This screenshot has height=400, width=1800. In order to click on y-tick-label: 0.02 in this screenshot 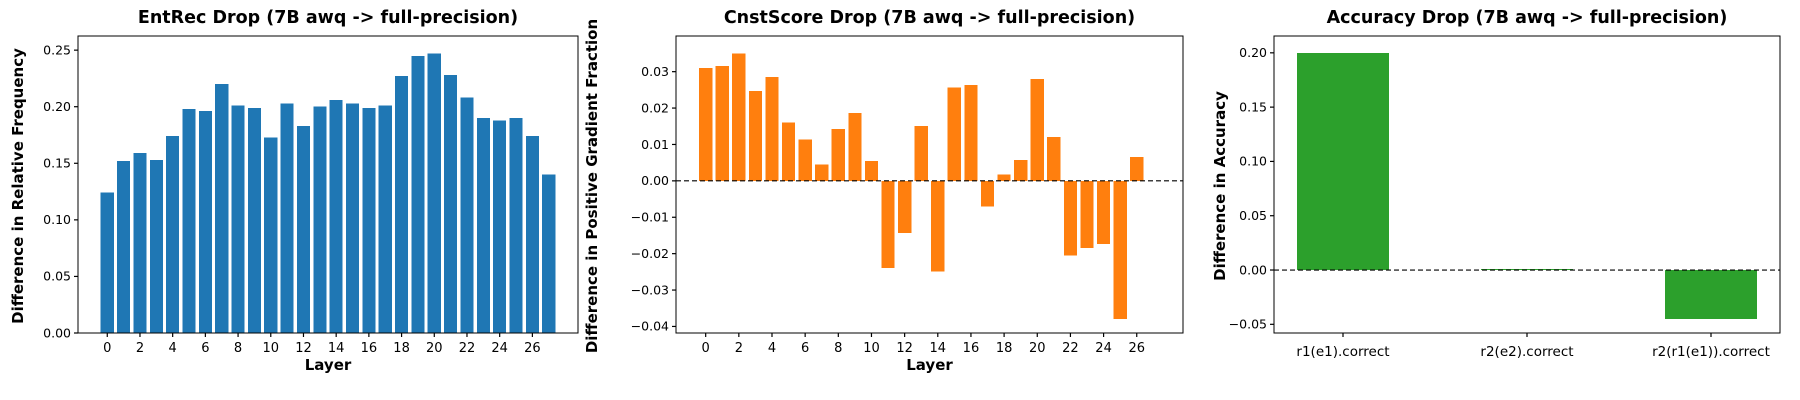, I will do `click(655, 107)`.